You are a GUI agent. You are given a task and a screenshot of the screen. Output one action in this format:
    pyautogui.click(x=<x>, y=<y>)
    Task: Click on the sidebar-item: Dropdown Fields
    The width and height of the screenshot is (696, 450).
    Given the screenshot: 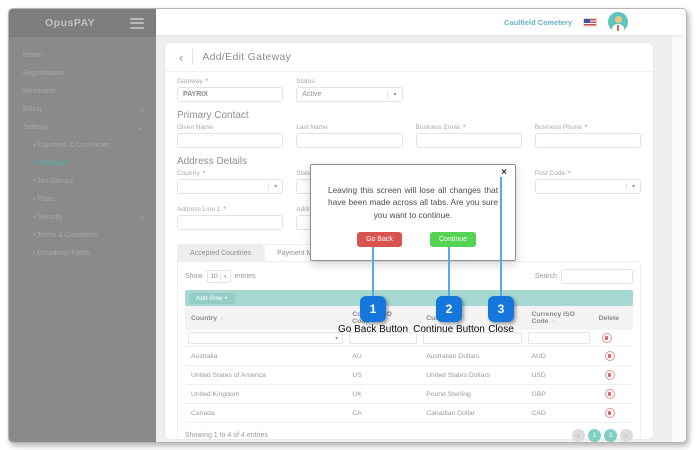 What is the action you would take?
    pyautogui.click(x=82, y=253)
    